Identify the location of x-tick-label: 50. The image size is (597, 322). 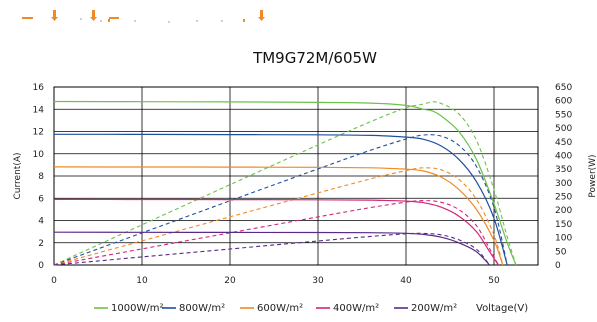
(494, 281).